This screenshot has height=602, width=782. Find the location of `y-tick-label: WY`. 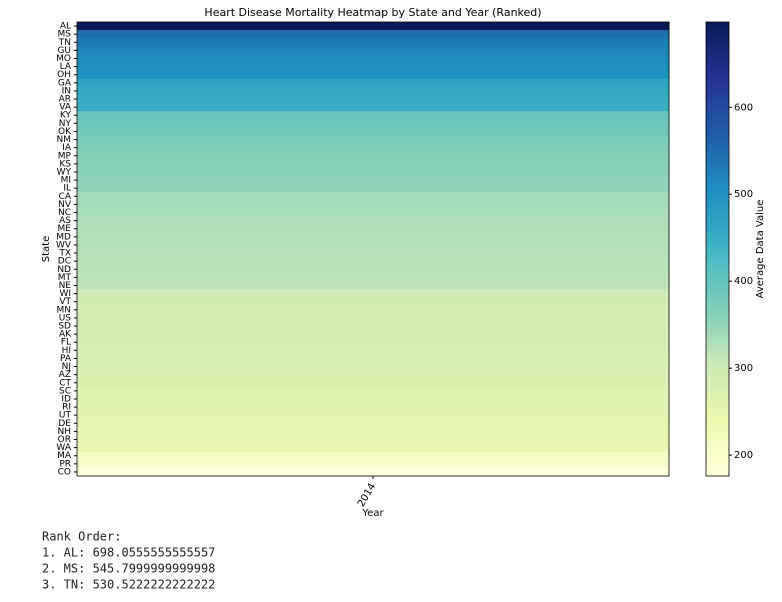

y-tick-label: WY is located at coordinates (64, 172).